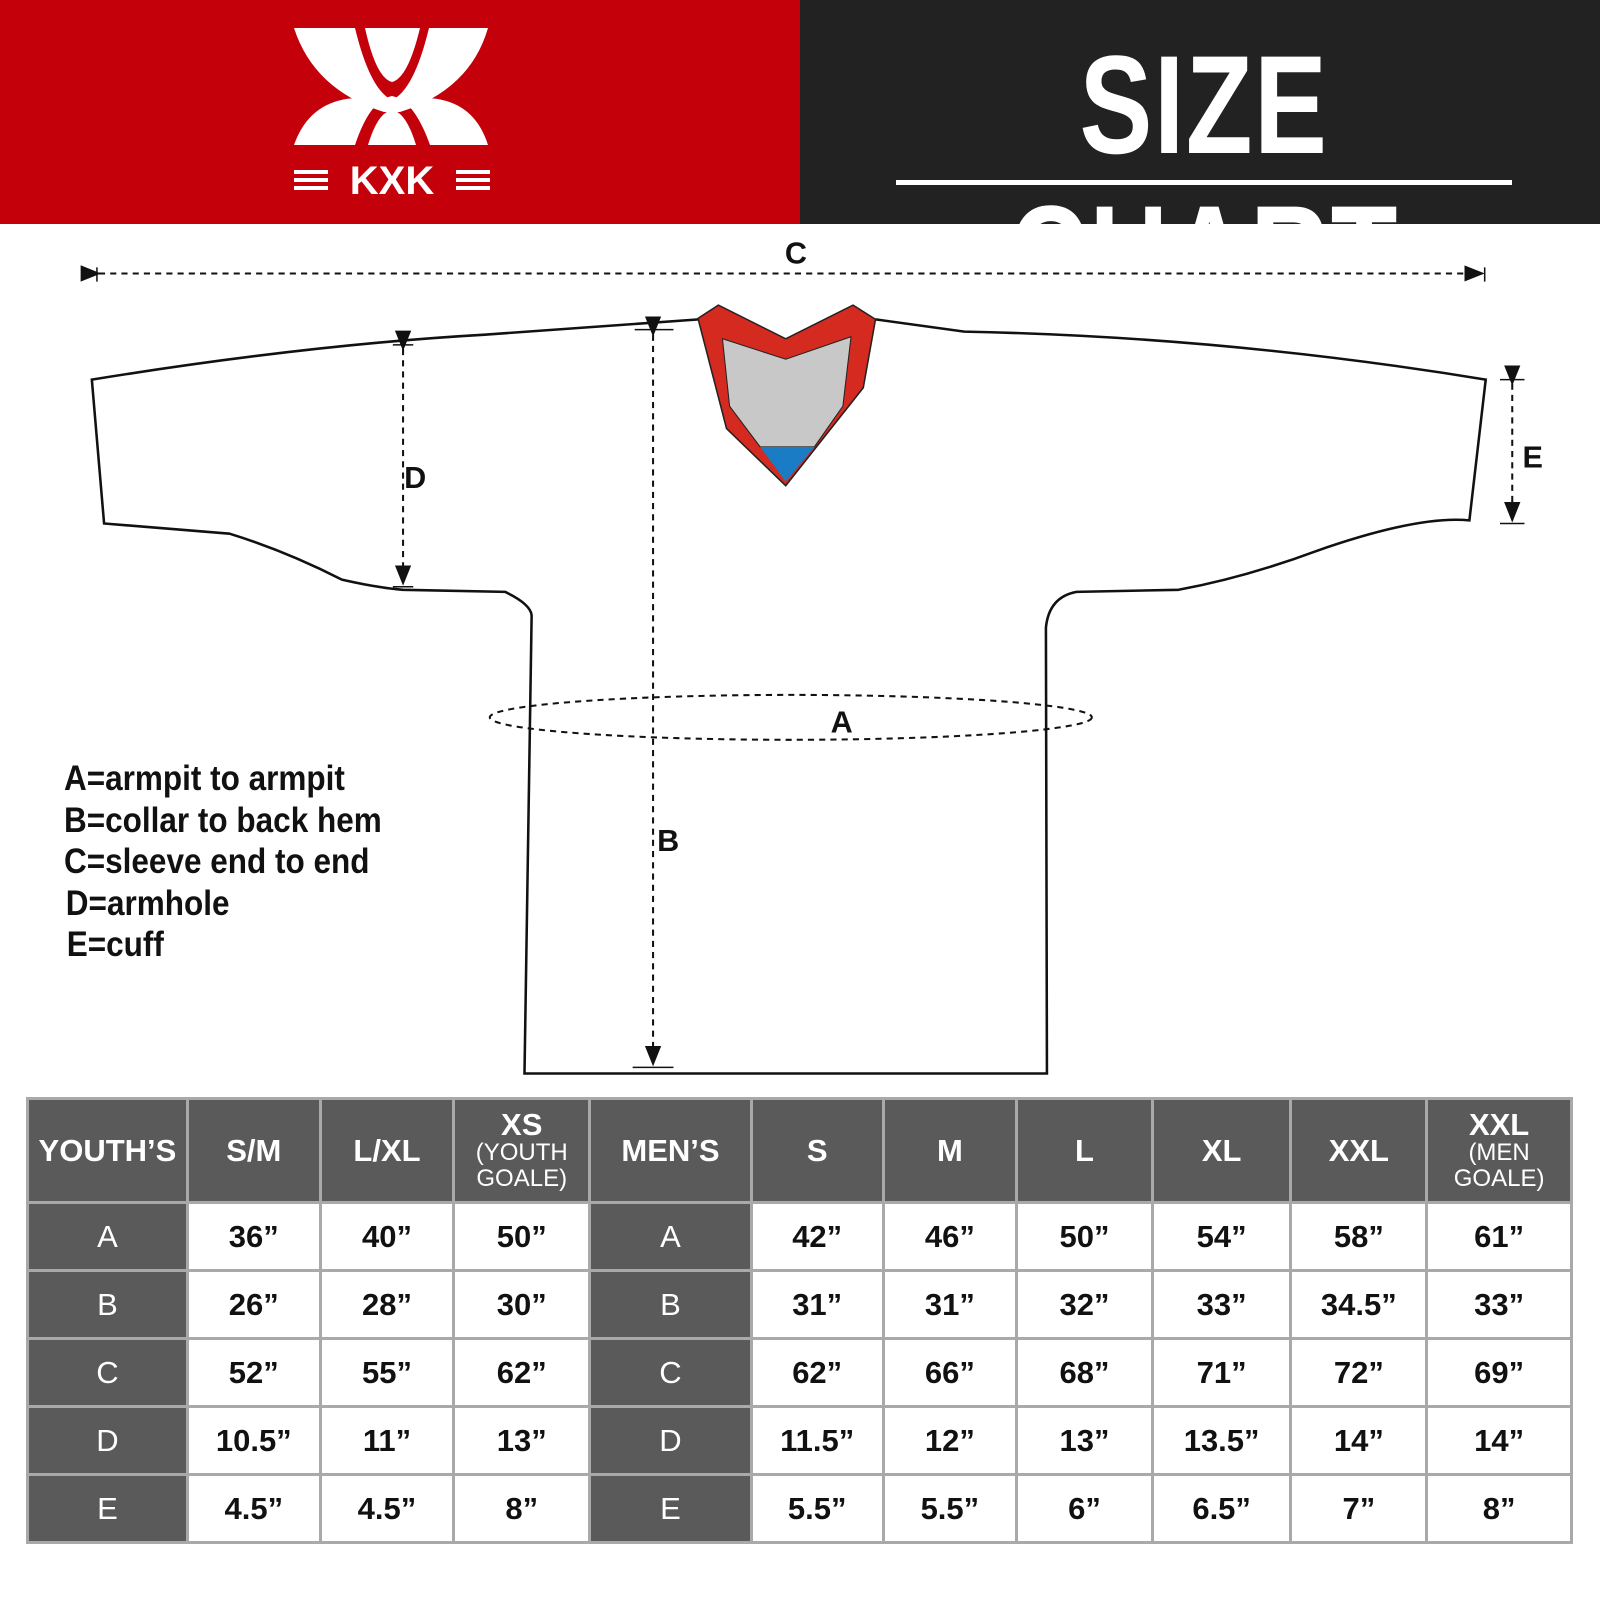 Image resolution: width=1600 pixels, height=1600 pixels. What do you see at coordinates (387, 1304) in the screenshot?
I see `table-cell: 28”` at bounding box center [387, 1304].